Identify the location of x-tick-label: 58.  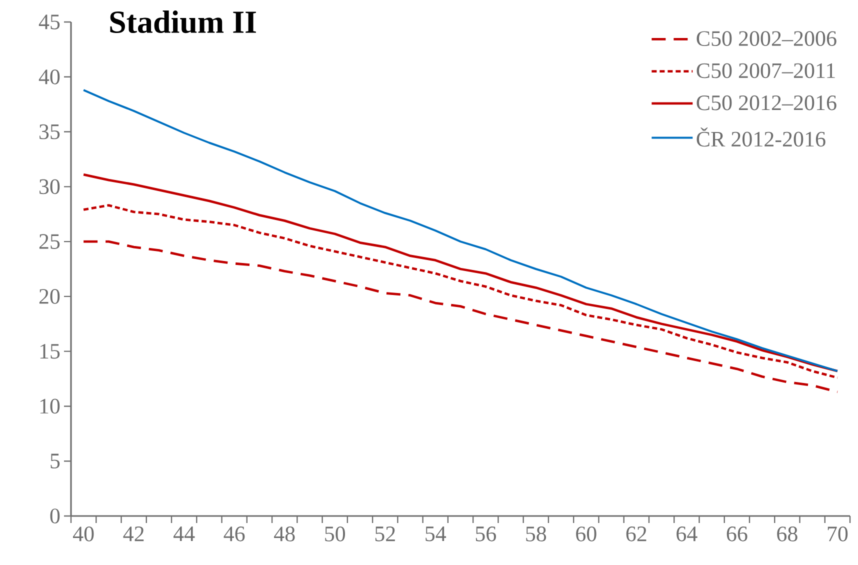
(536, 534).